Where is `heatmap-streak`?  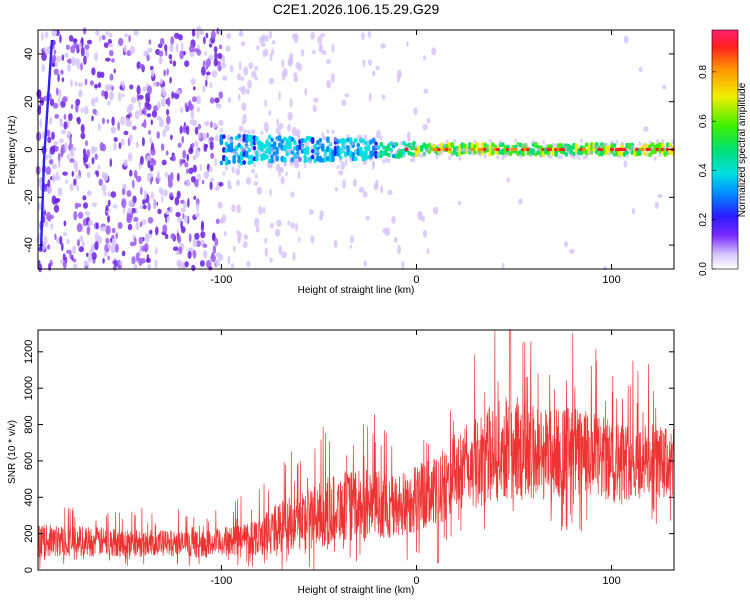 heatmap-streak is located at coordinates (46, 145).